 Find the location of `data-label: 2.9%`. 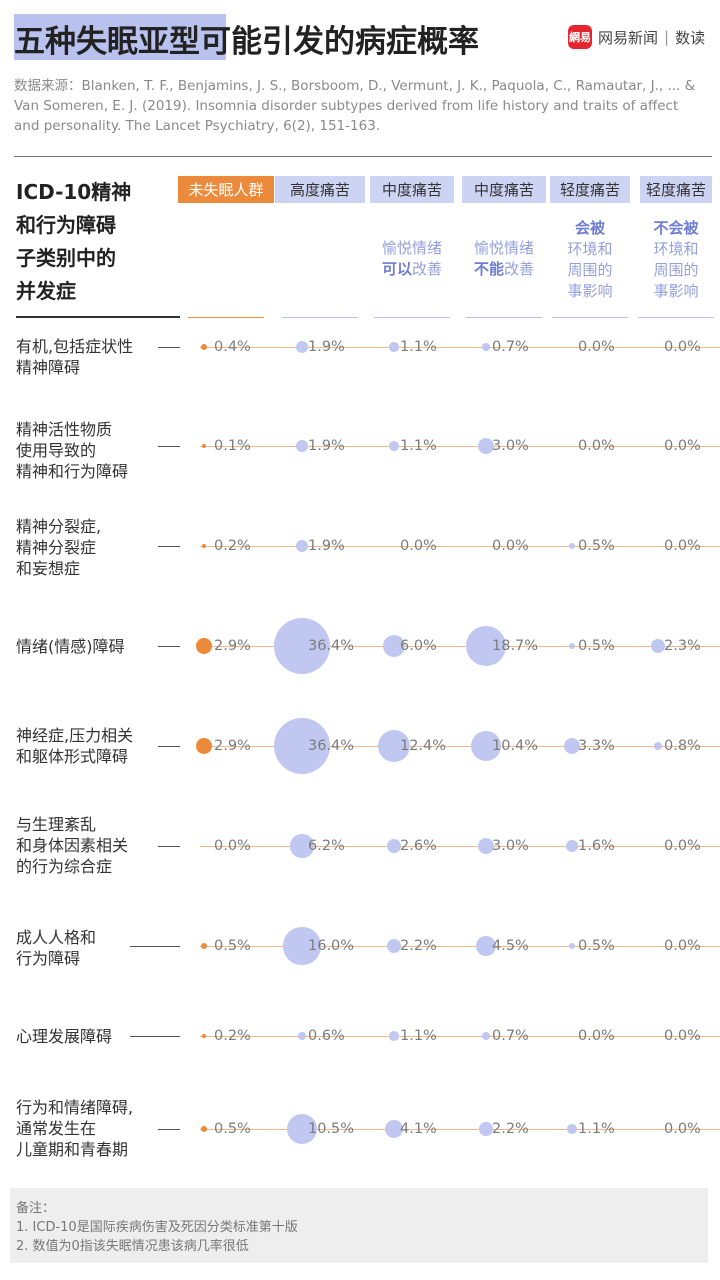

data-label: 2.9% is located at coordinates (232, 746).